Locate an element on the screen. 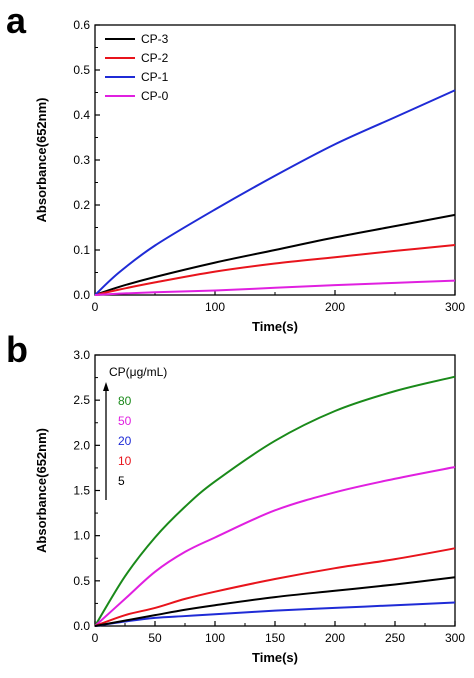  panel-b-x-tick-label: 250 is located at coordinates (395, 638).